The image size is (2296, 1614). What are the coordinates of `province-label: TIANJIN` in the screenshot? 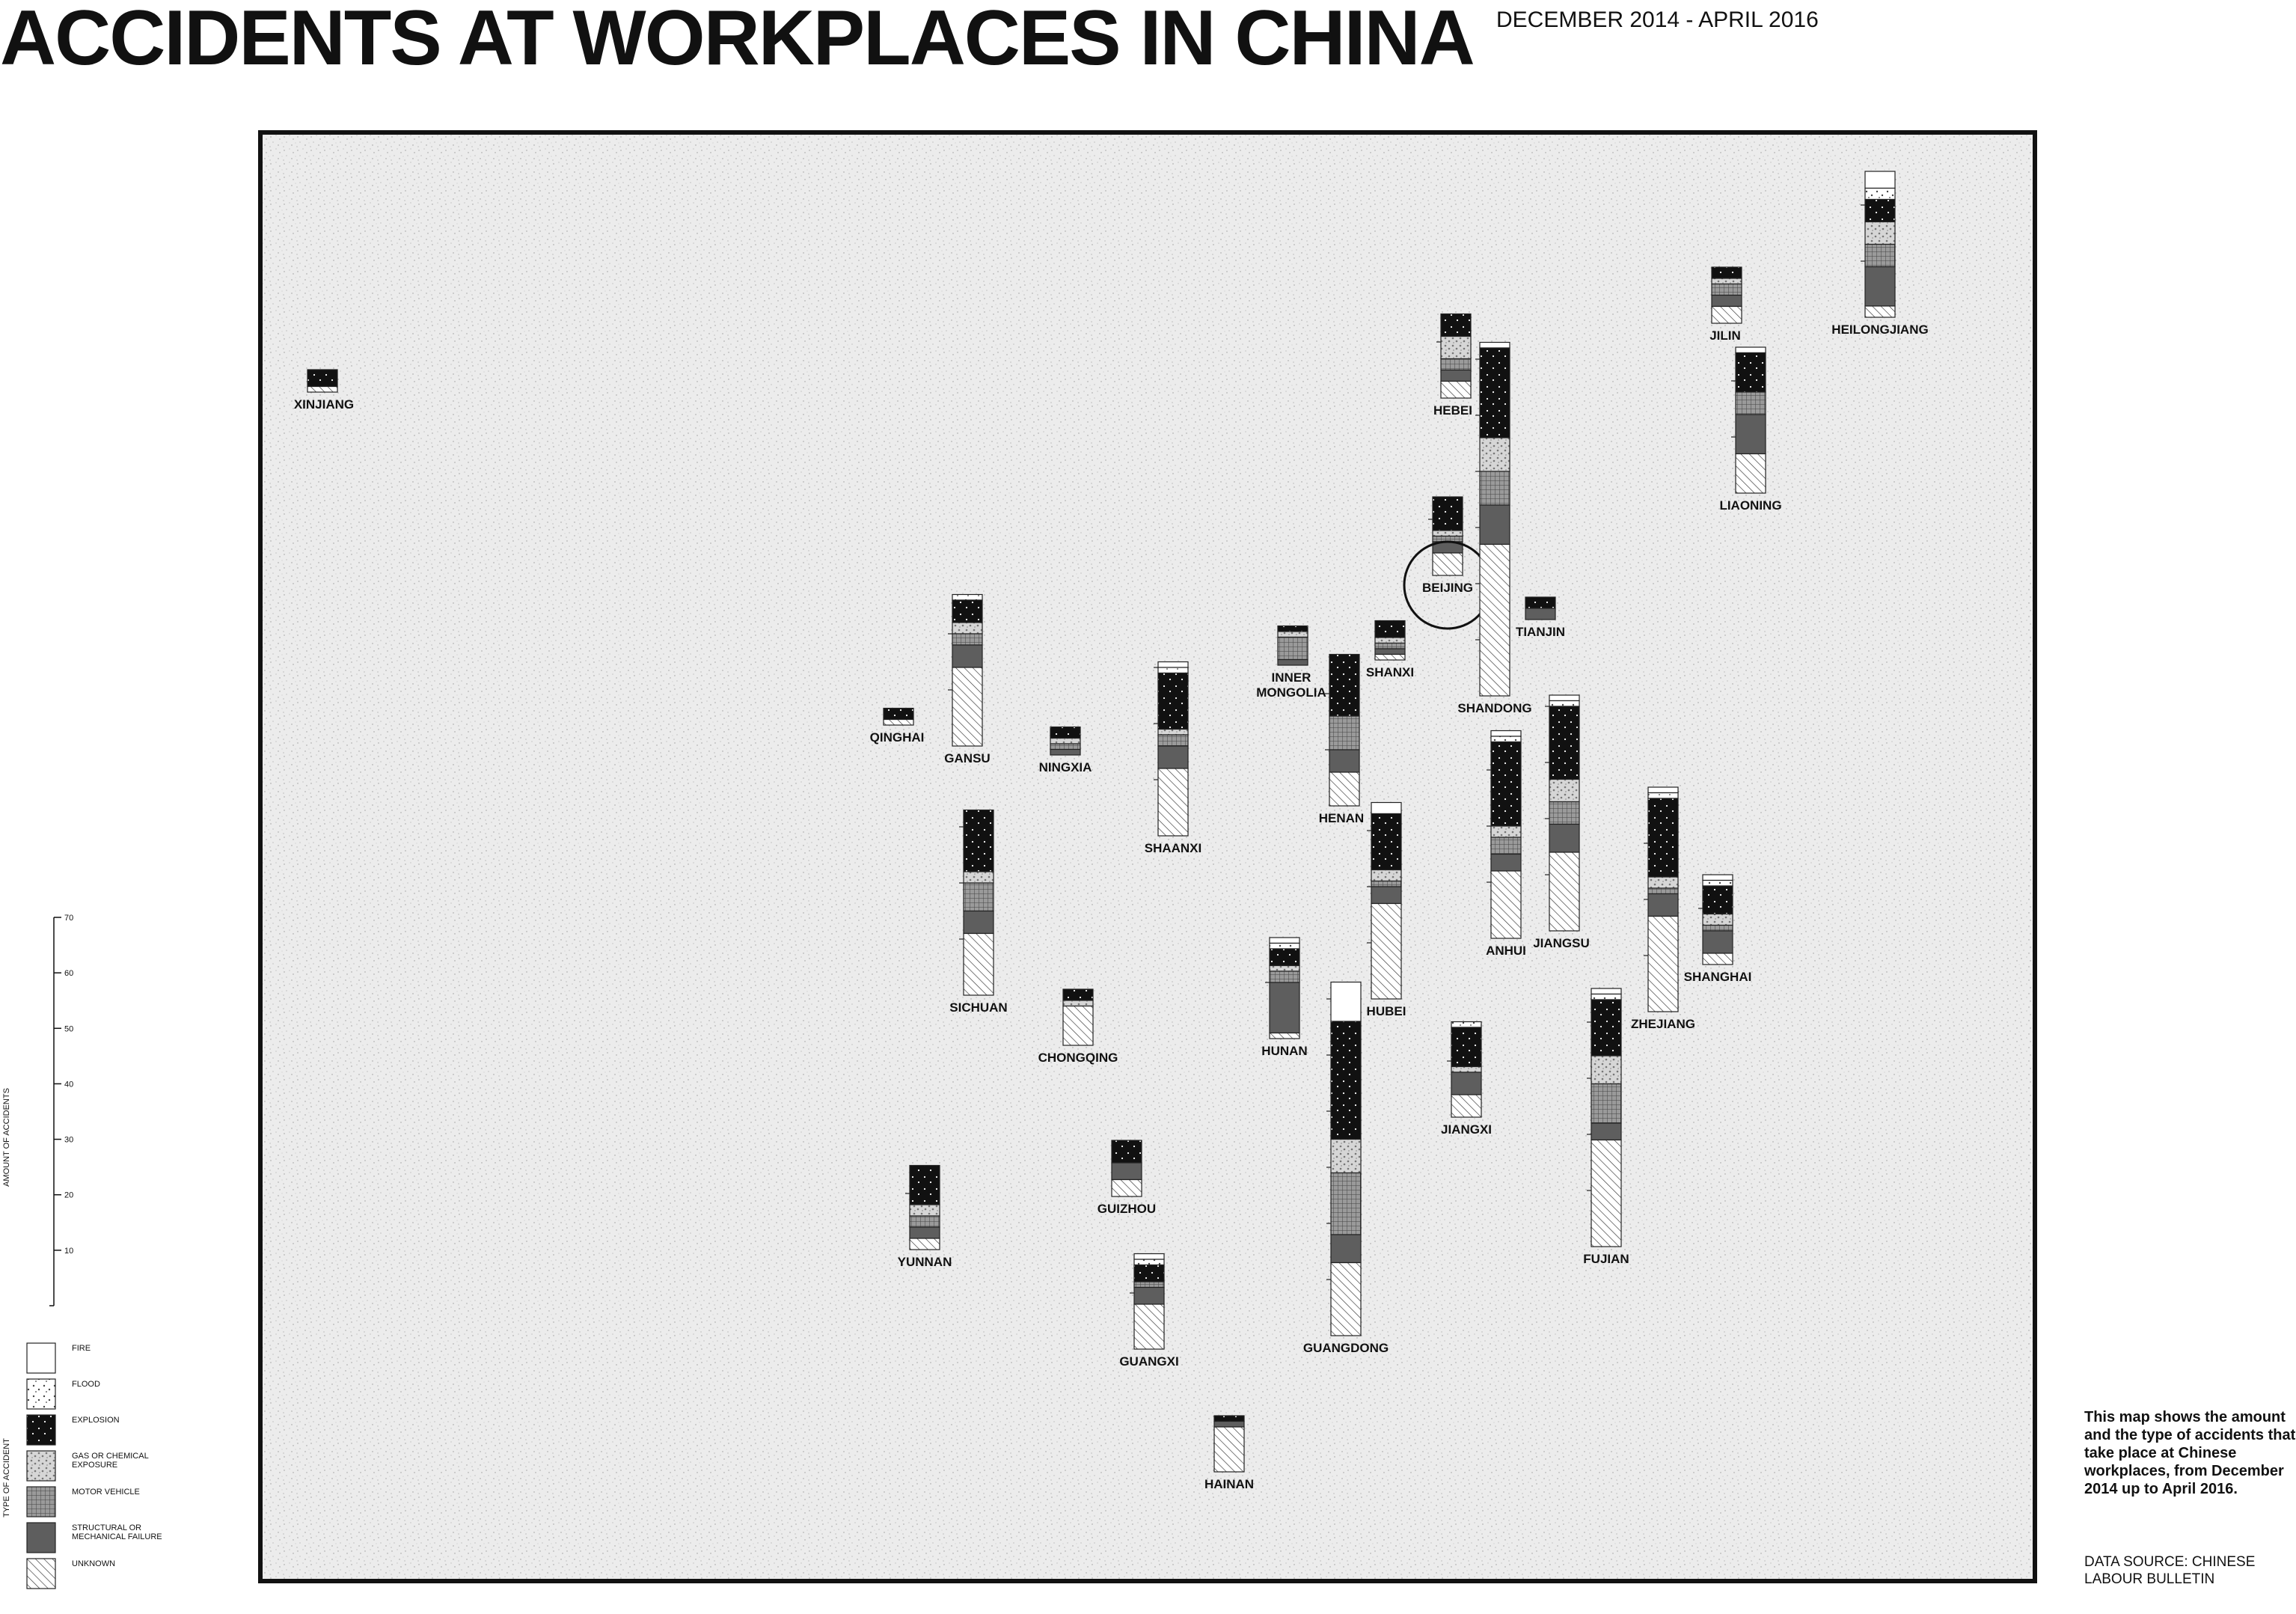 It's located at (1540, 632).